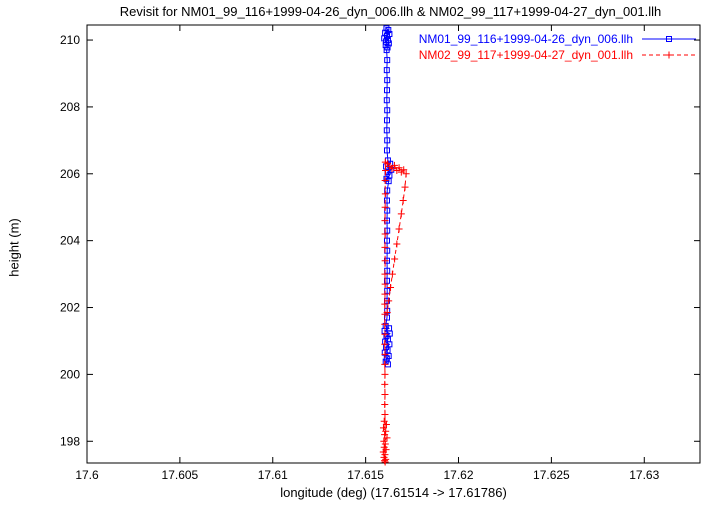 This screenshot has width=721, height=505. I want to click on y-tick-label: 208, so click(70, 107).